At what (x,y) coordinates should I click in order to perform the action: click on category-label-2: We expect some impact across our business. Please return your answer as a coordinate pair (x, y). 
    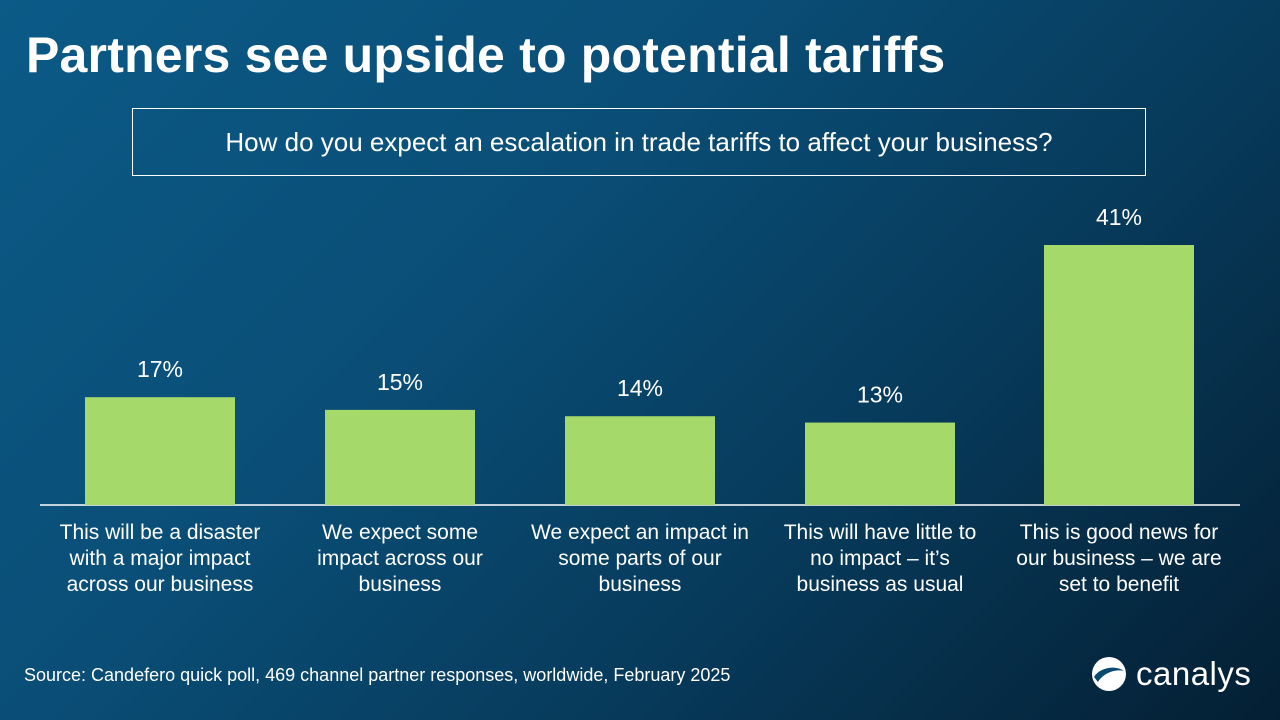
    Looking at the image, I should click on (400, 559).